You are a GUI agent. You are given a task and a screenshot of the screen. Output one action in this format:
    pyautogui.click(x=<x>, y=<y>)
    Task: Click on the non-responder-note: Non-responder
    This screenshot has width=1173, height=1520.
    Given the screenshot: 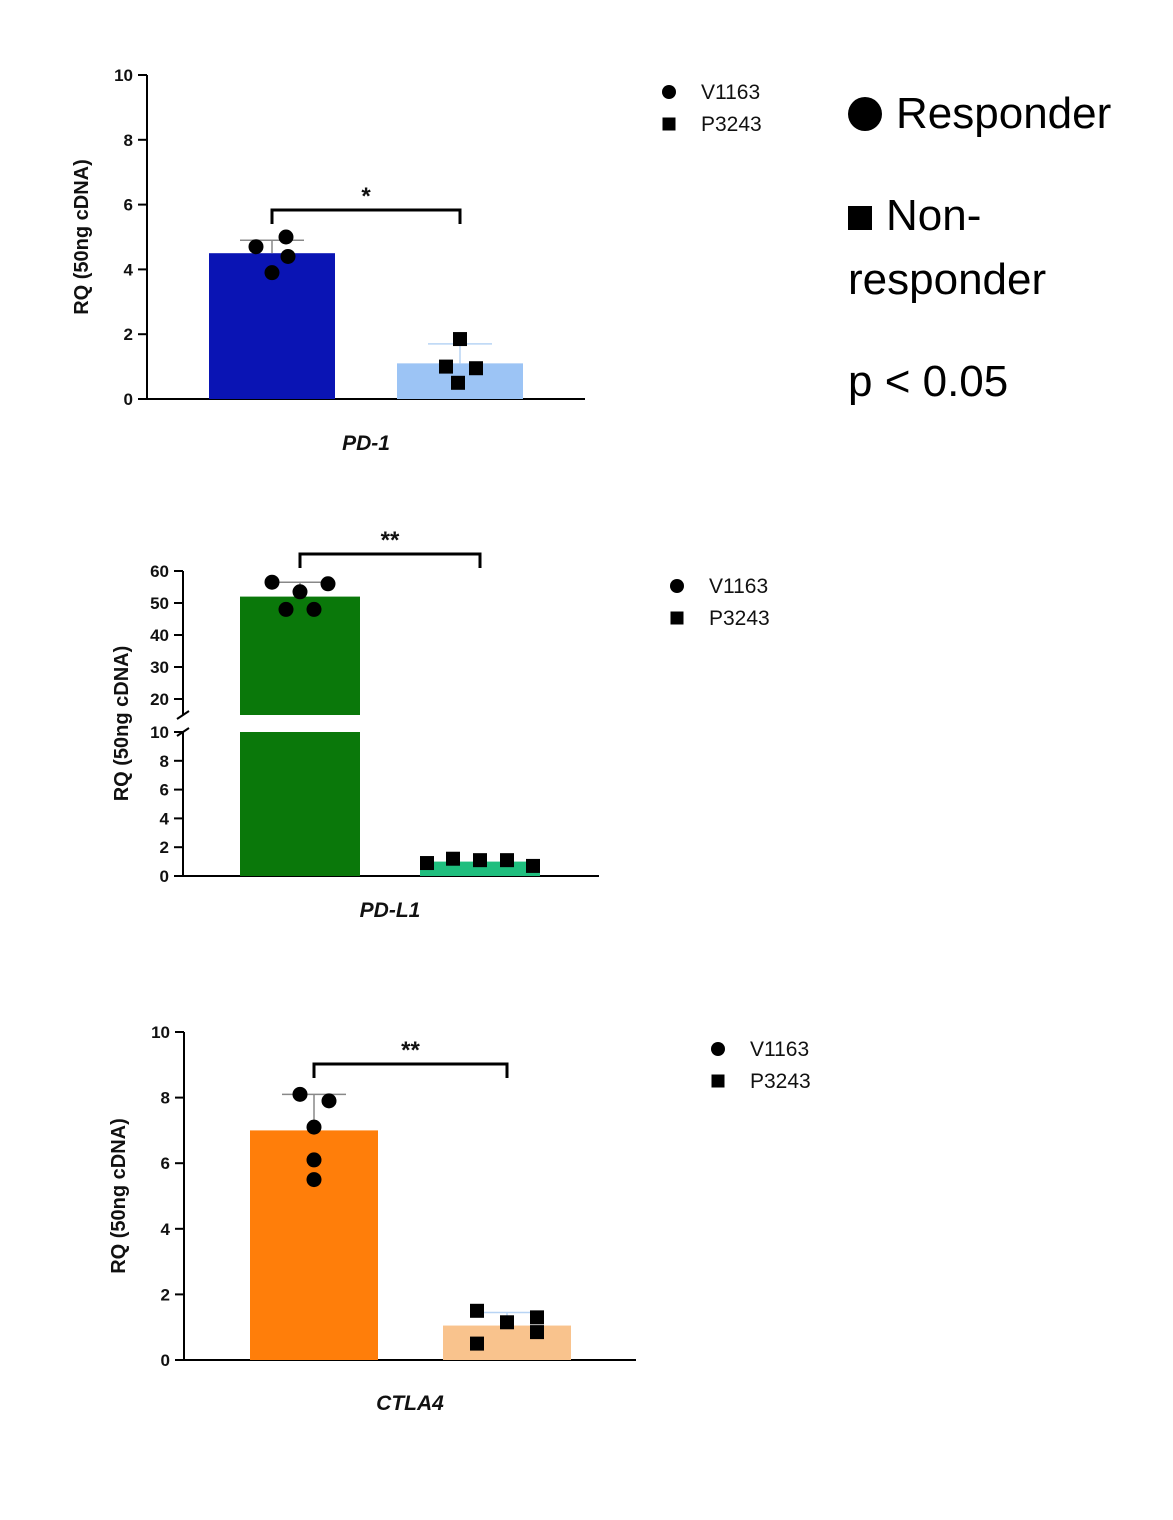 What is the action you would take?
    pyautogui.click(x=998, y=248)
    